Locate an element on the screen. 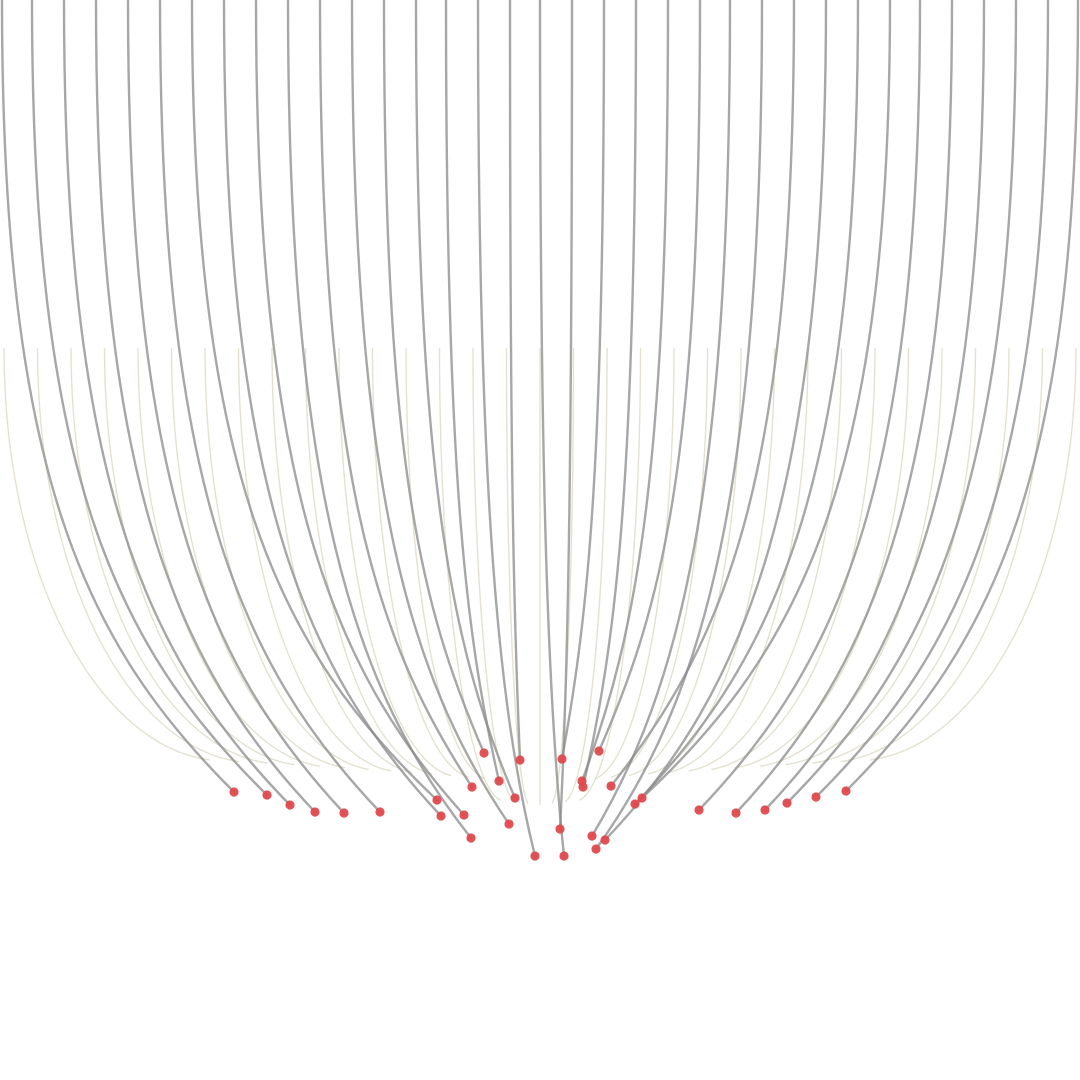 The image size is (1080, 1080). endpoint-markers-layer is located at coordinates (540, 803).